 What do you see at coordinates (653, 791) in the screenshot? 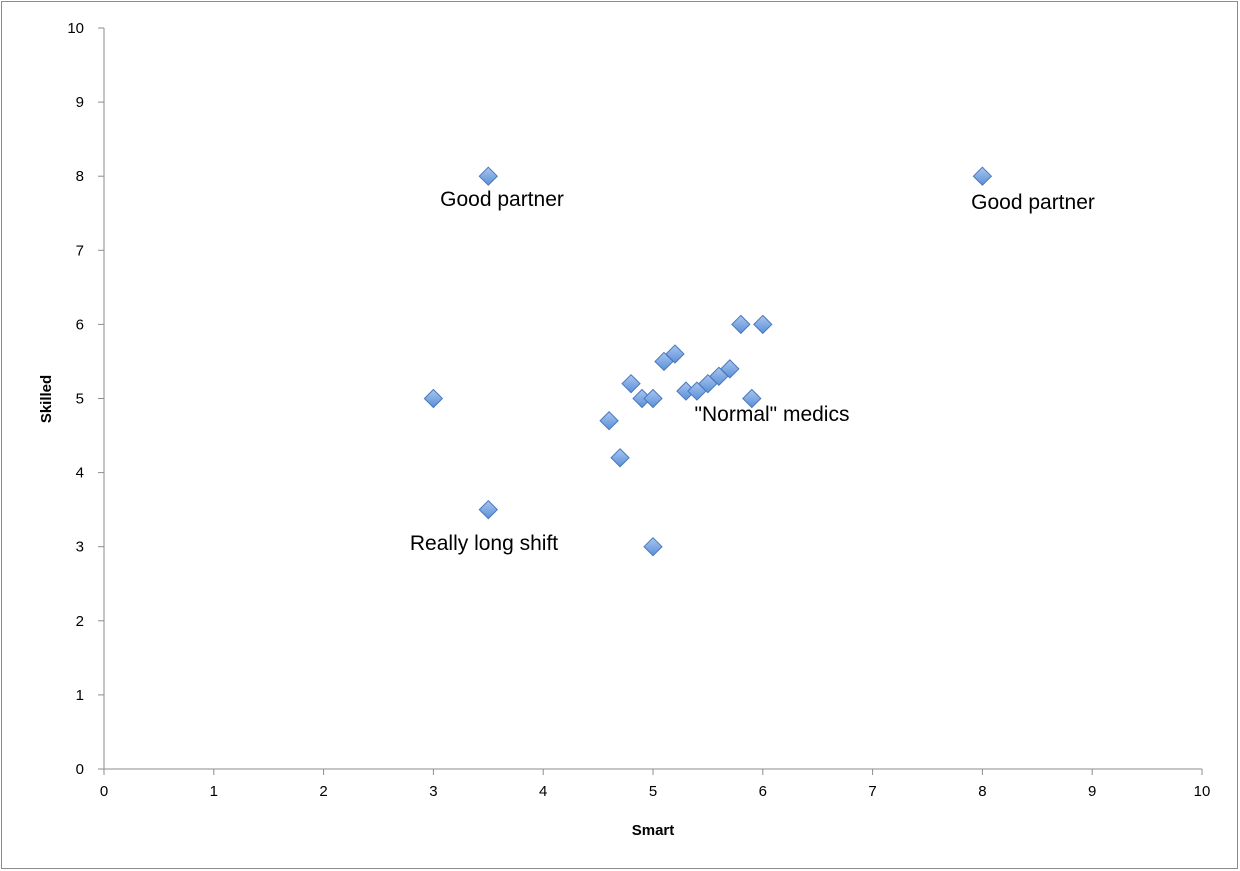
I see `x-tick-label: 5` at bounding box center [653, 791].